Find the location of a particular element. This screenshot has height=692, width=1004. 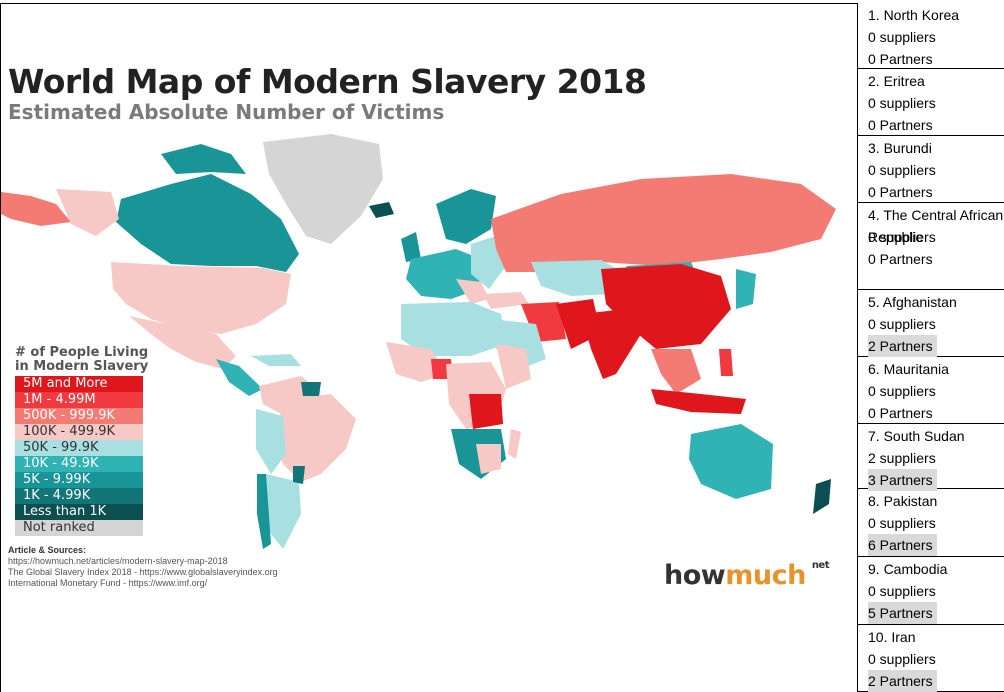

central-america-region is located at coordinates (239, 377).